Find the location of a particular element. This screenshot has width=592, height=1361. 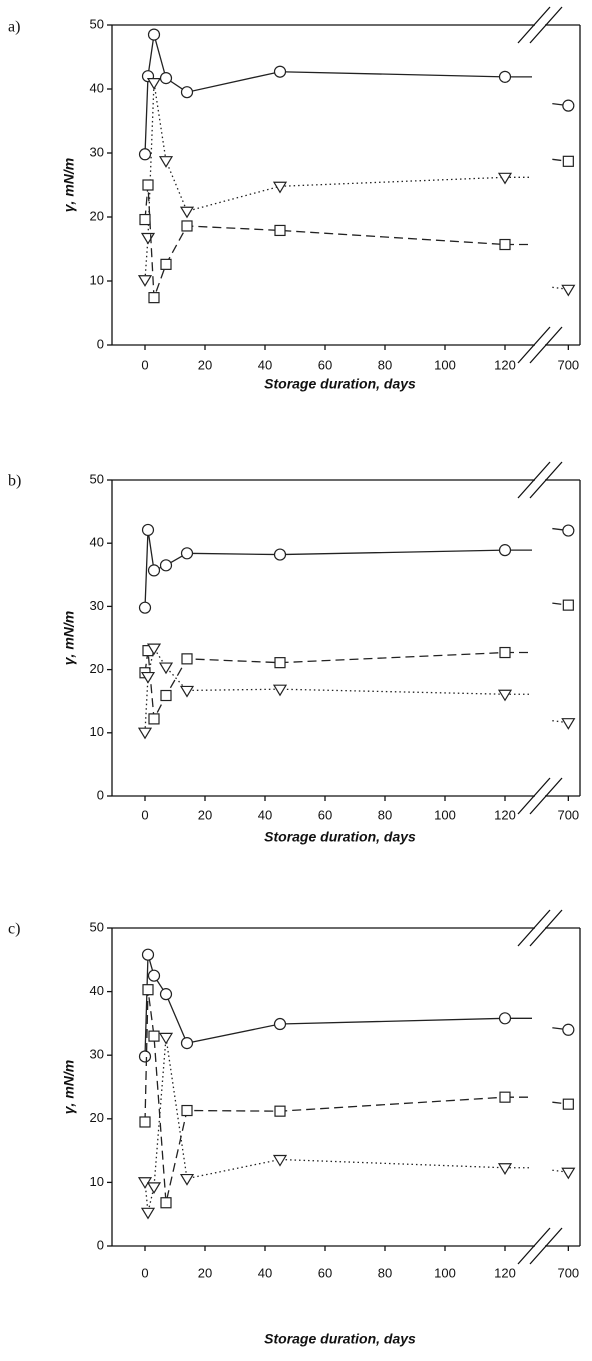

y-tick-label: 10 is located at coordinates (97, 1181).